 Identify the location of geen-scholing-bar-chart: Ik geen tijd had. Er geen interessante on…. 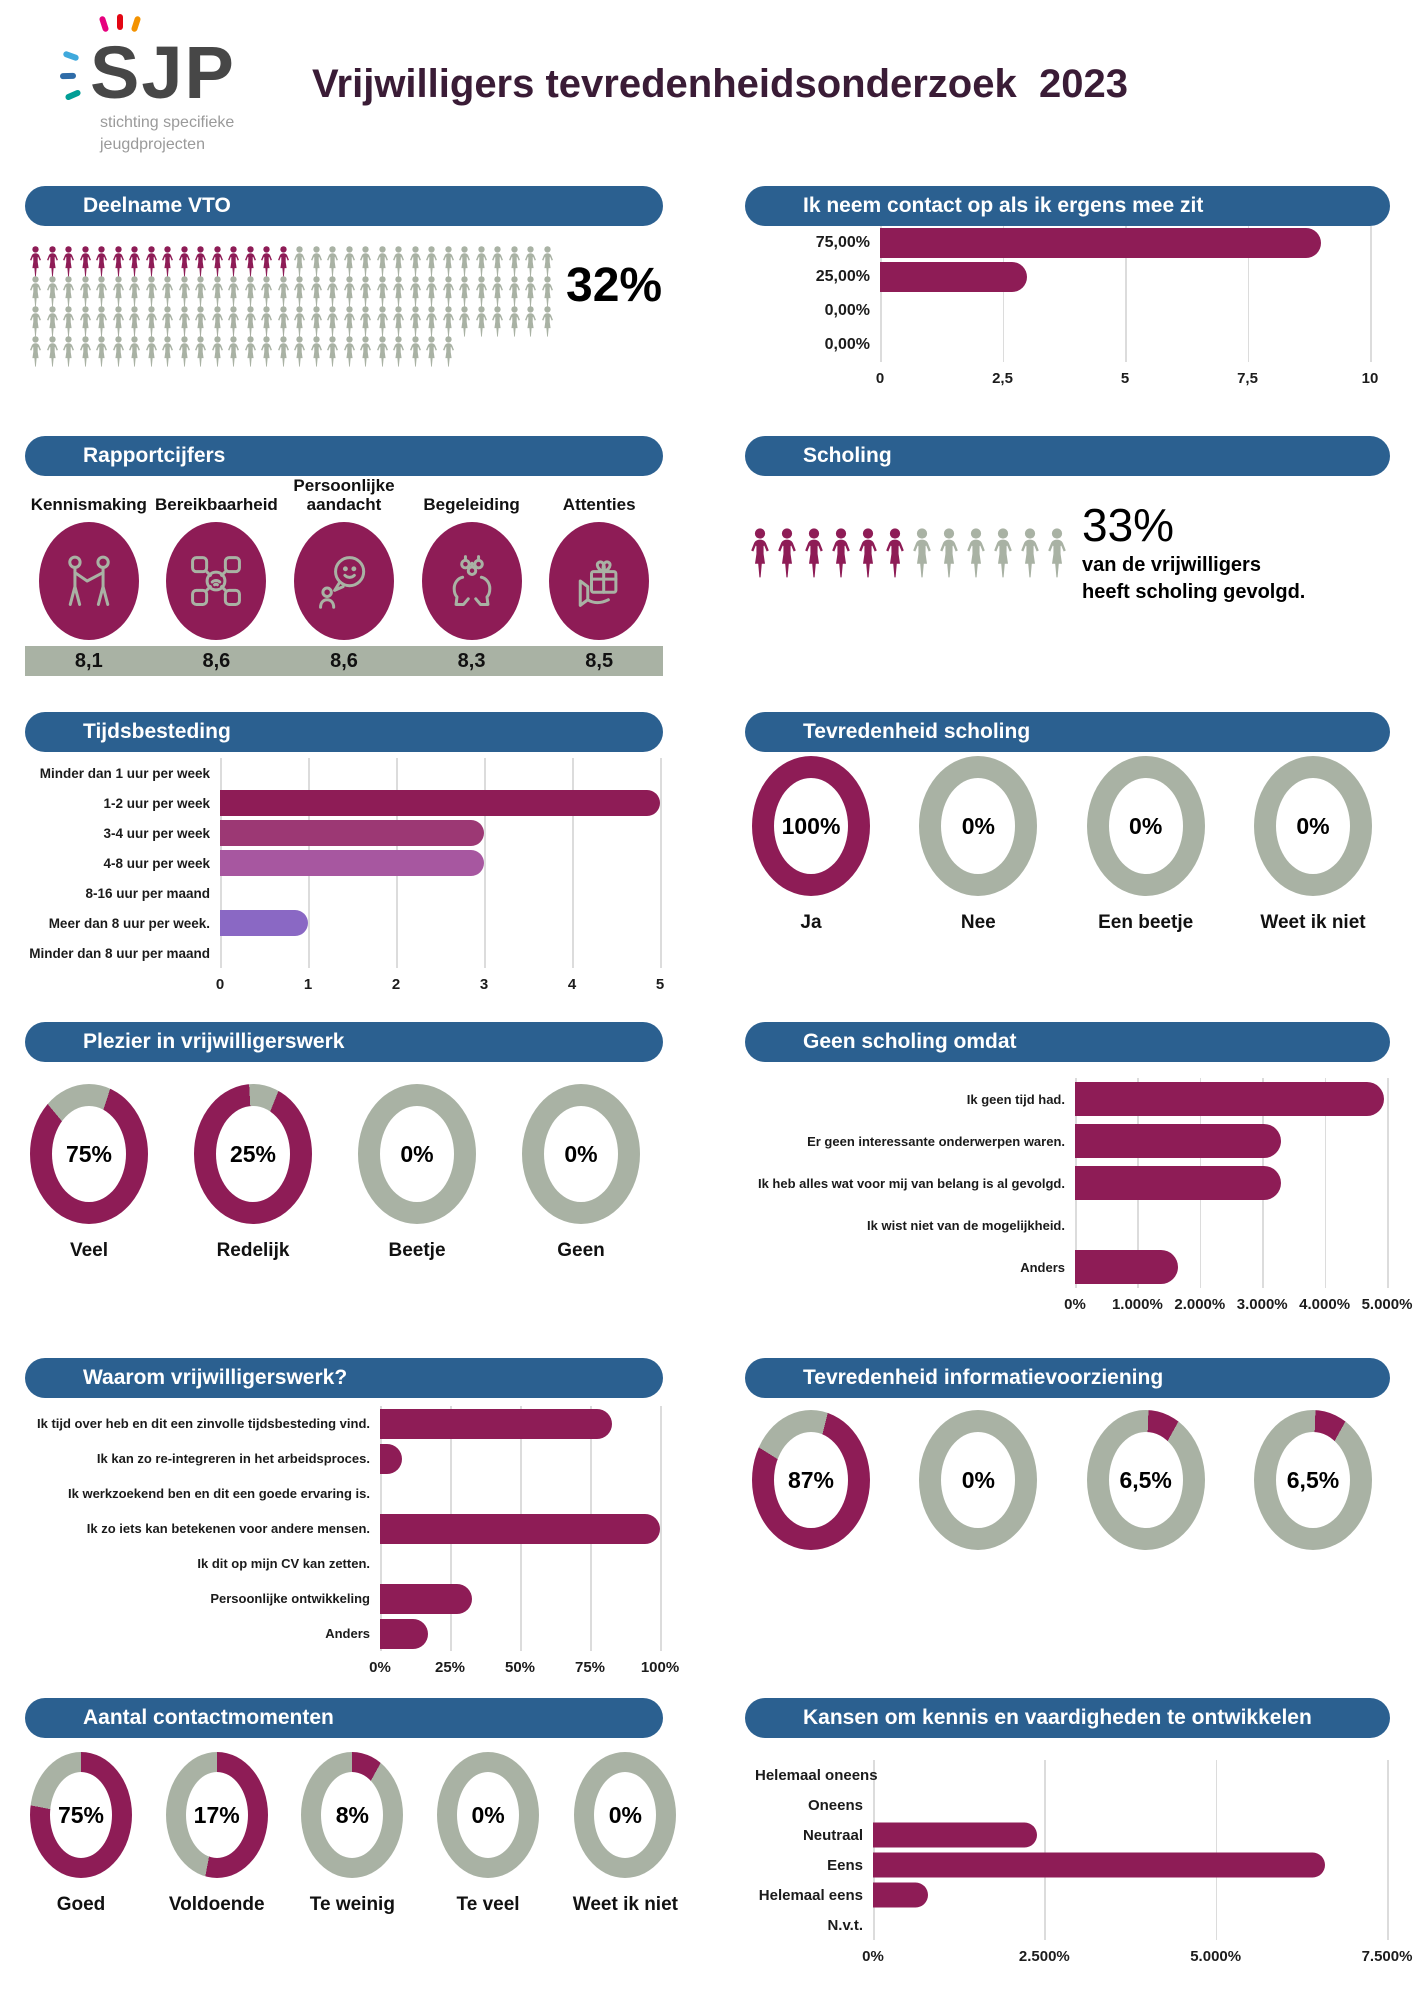
(1073, 1196).